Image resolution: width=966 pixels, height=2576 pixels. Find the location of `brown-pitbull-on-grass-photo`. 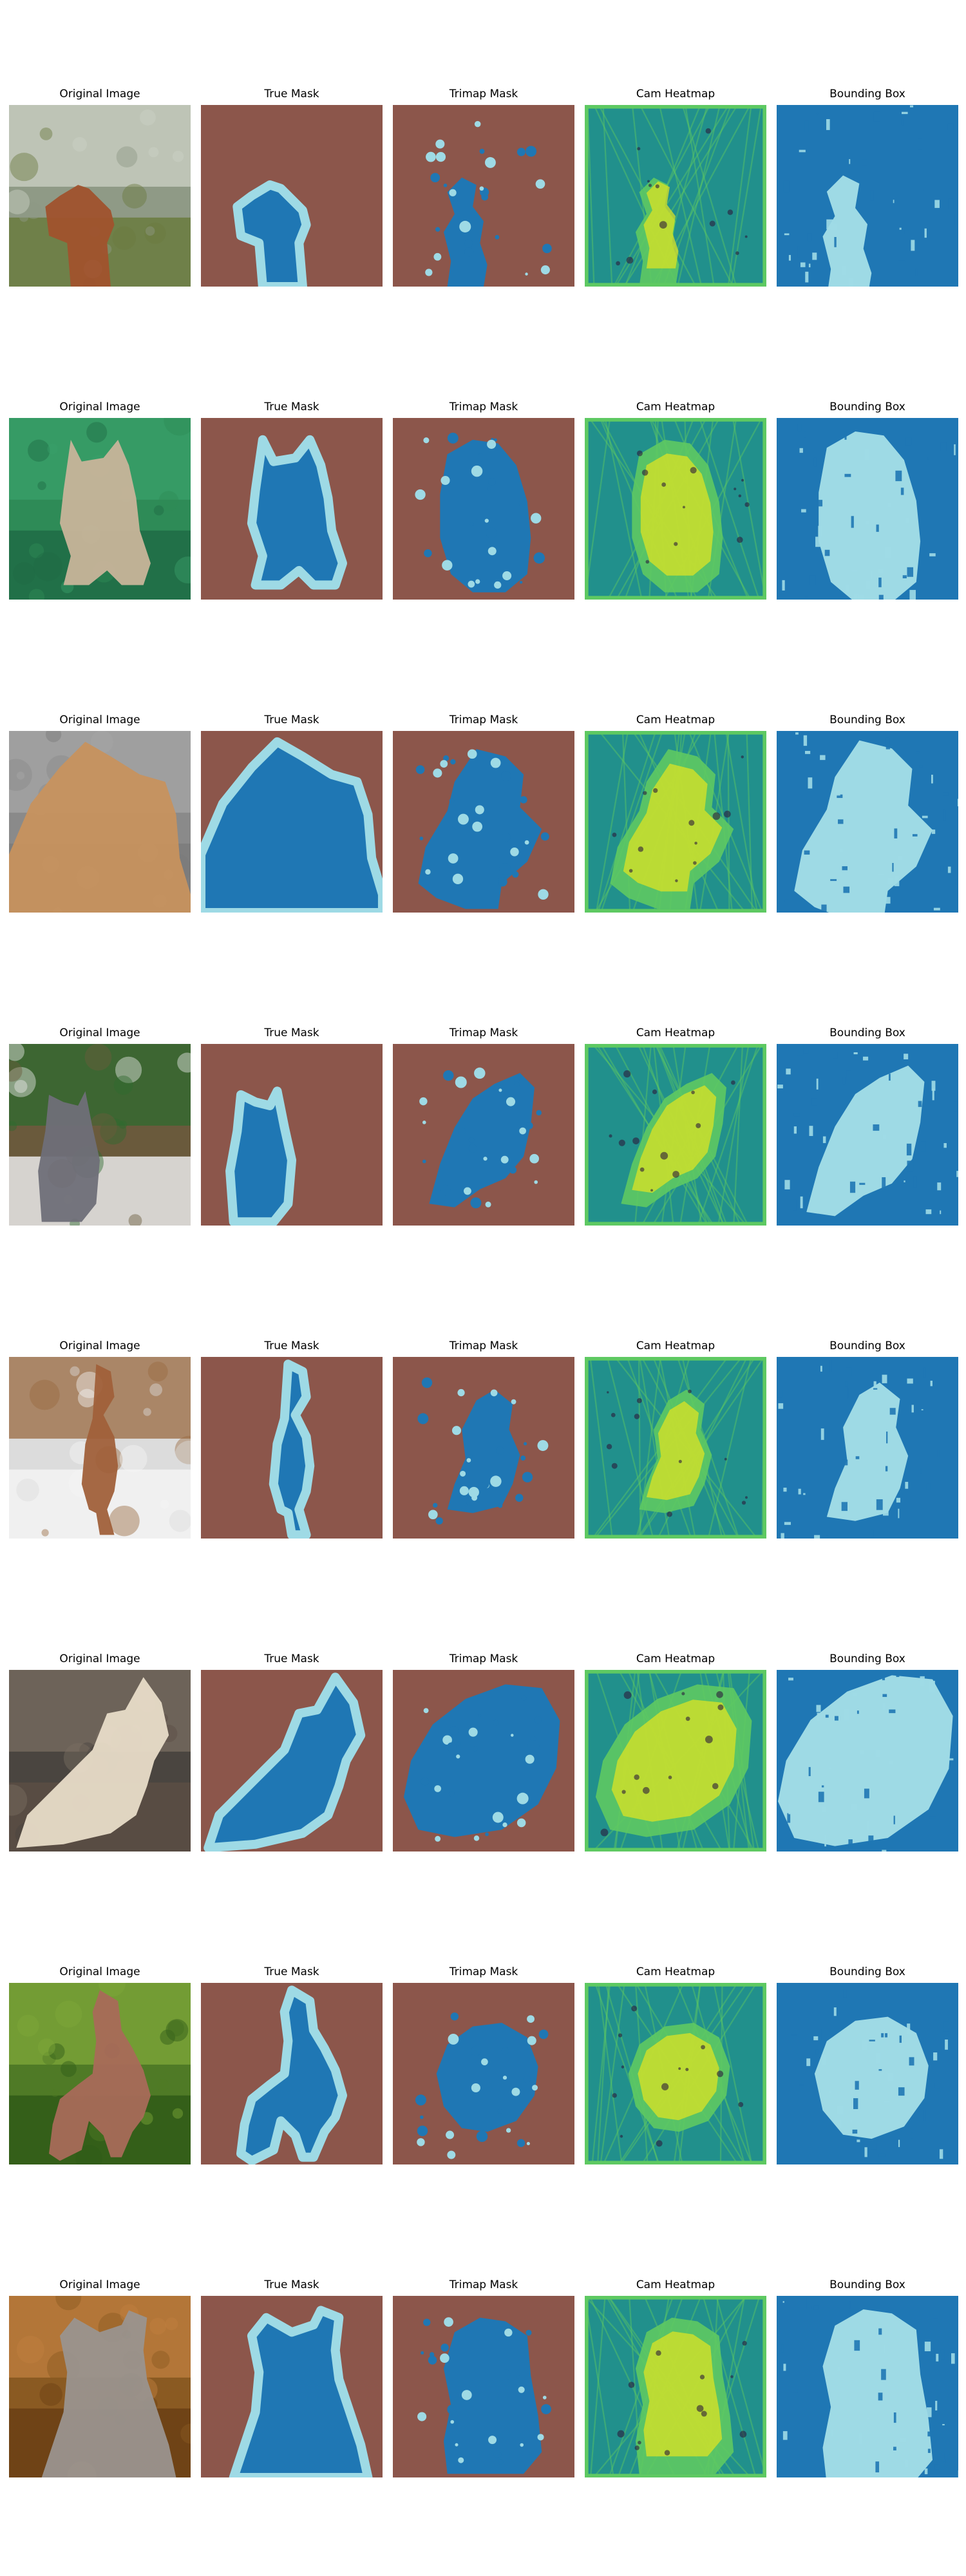

brown-pitbull-on-grass-photo is located at coordinates (100, 2073).